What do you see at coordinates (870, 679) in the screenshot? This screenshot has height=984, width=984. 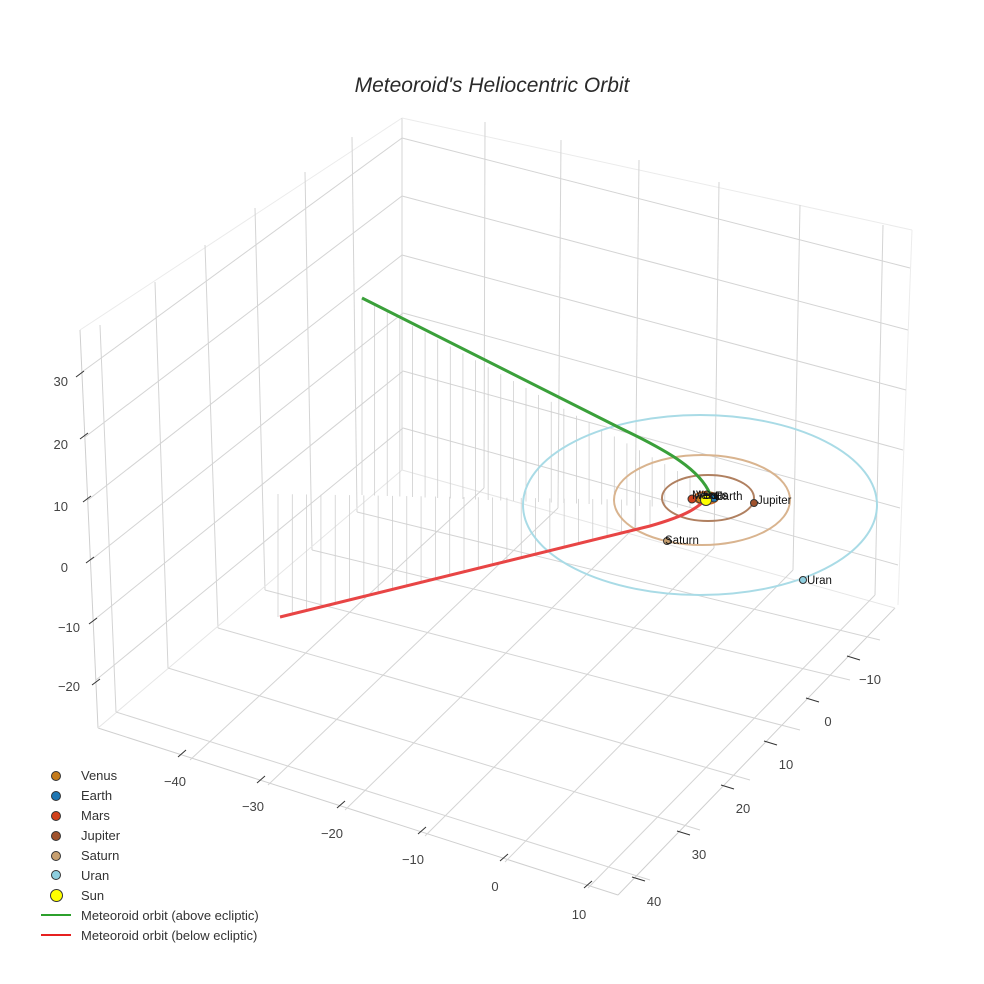 I see `y-tick: −10` at bounding box center [870, 679].